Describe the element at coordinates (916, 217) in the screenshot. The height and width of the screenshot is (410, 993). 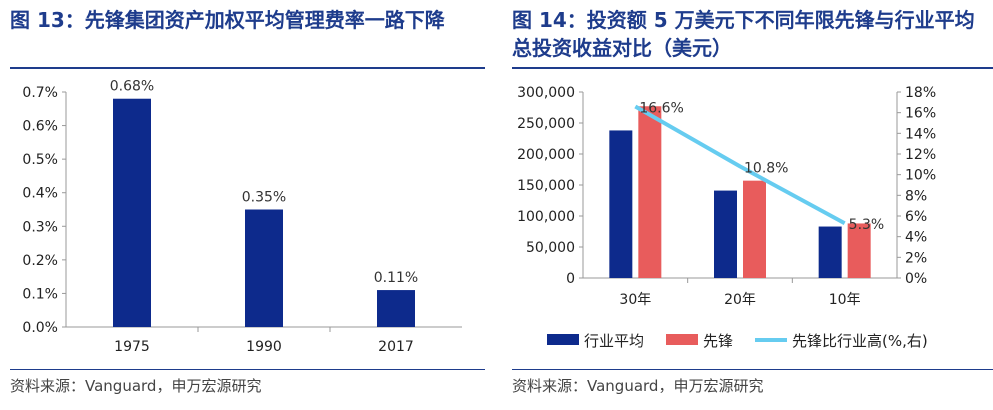
I see `right-y-tick-label: 6%` at that location.